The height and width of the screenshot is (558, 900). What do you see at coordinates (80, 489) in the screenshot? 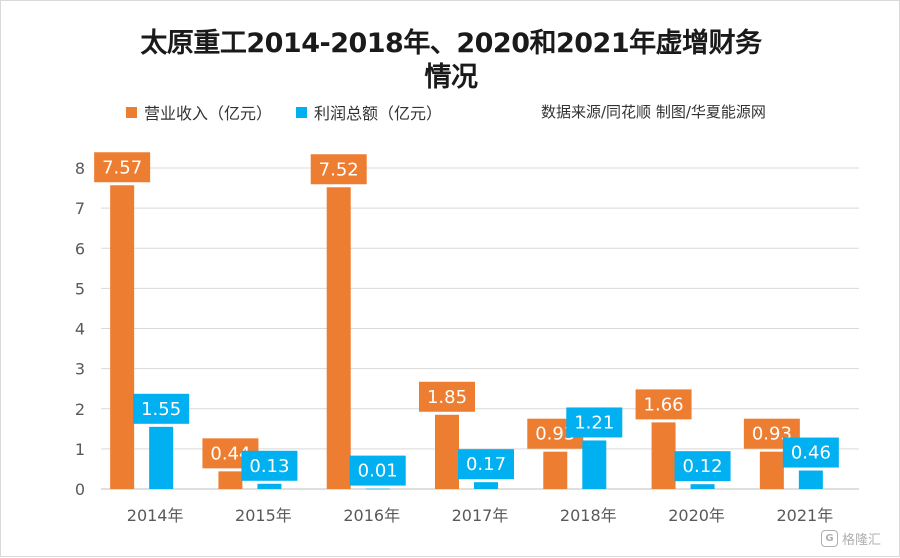
I see `y-tick-label: 0` at bounding box center [80, 489].